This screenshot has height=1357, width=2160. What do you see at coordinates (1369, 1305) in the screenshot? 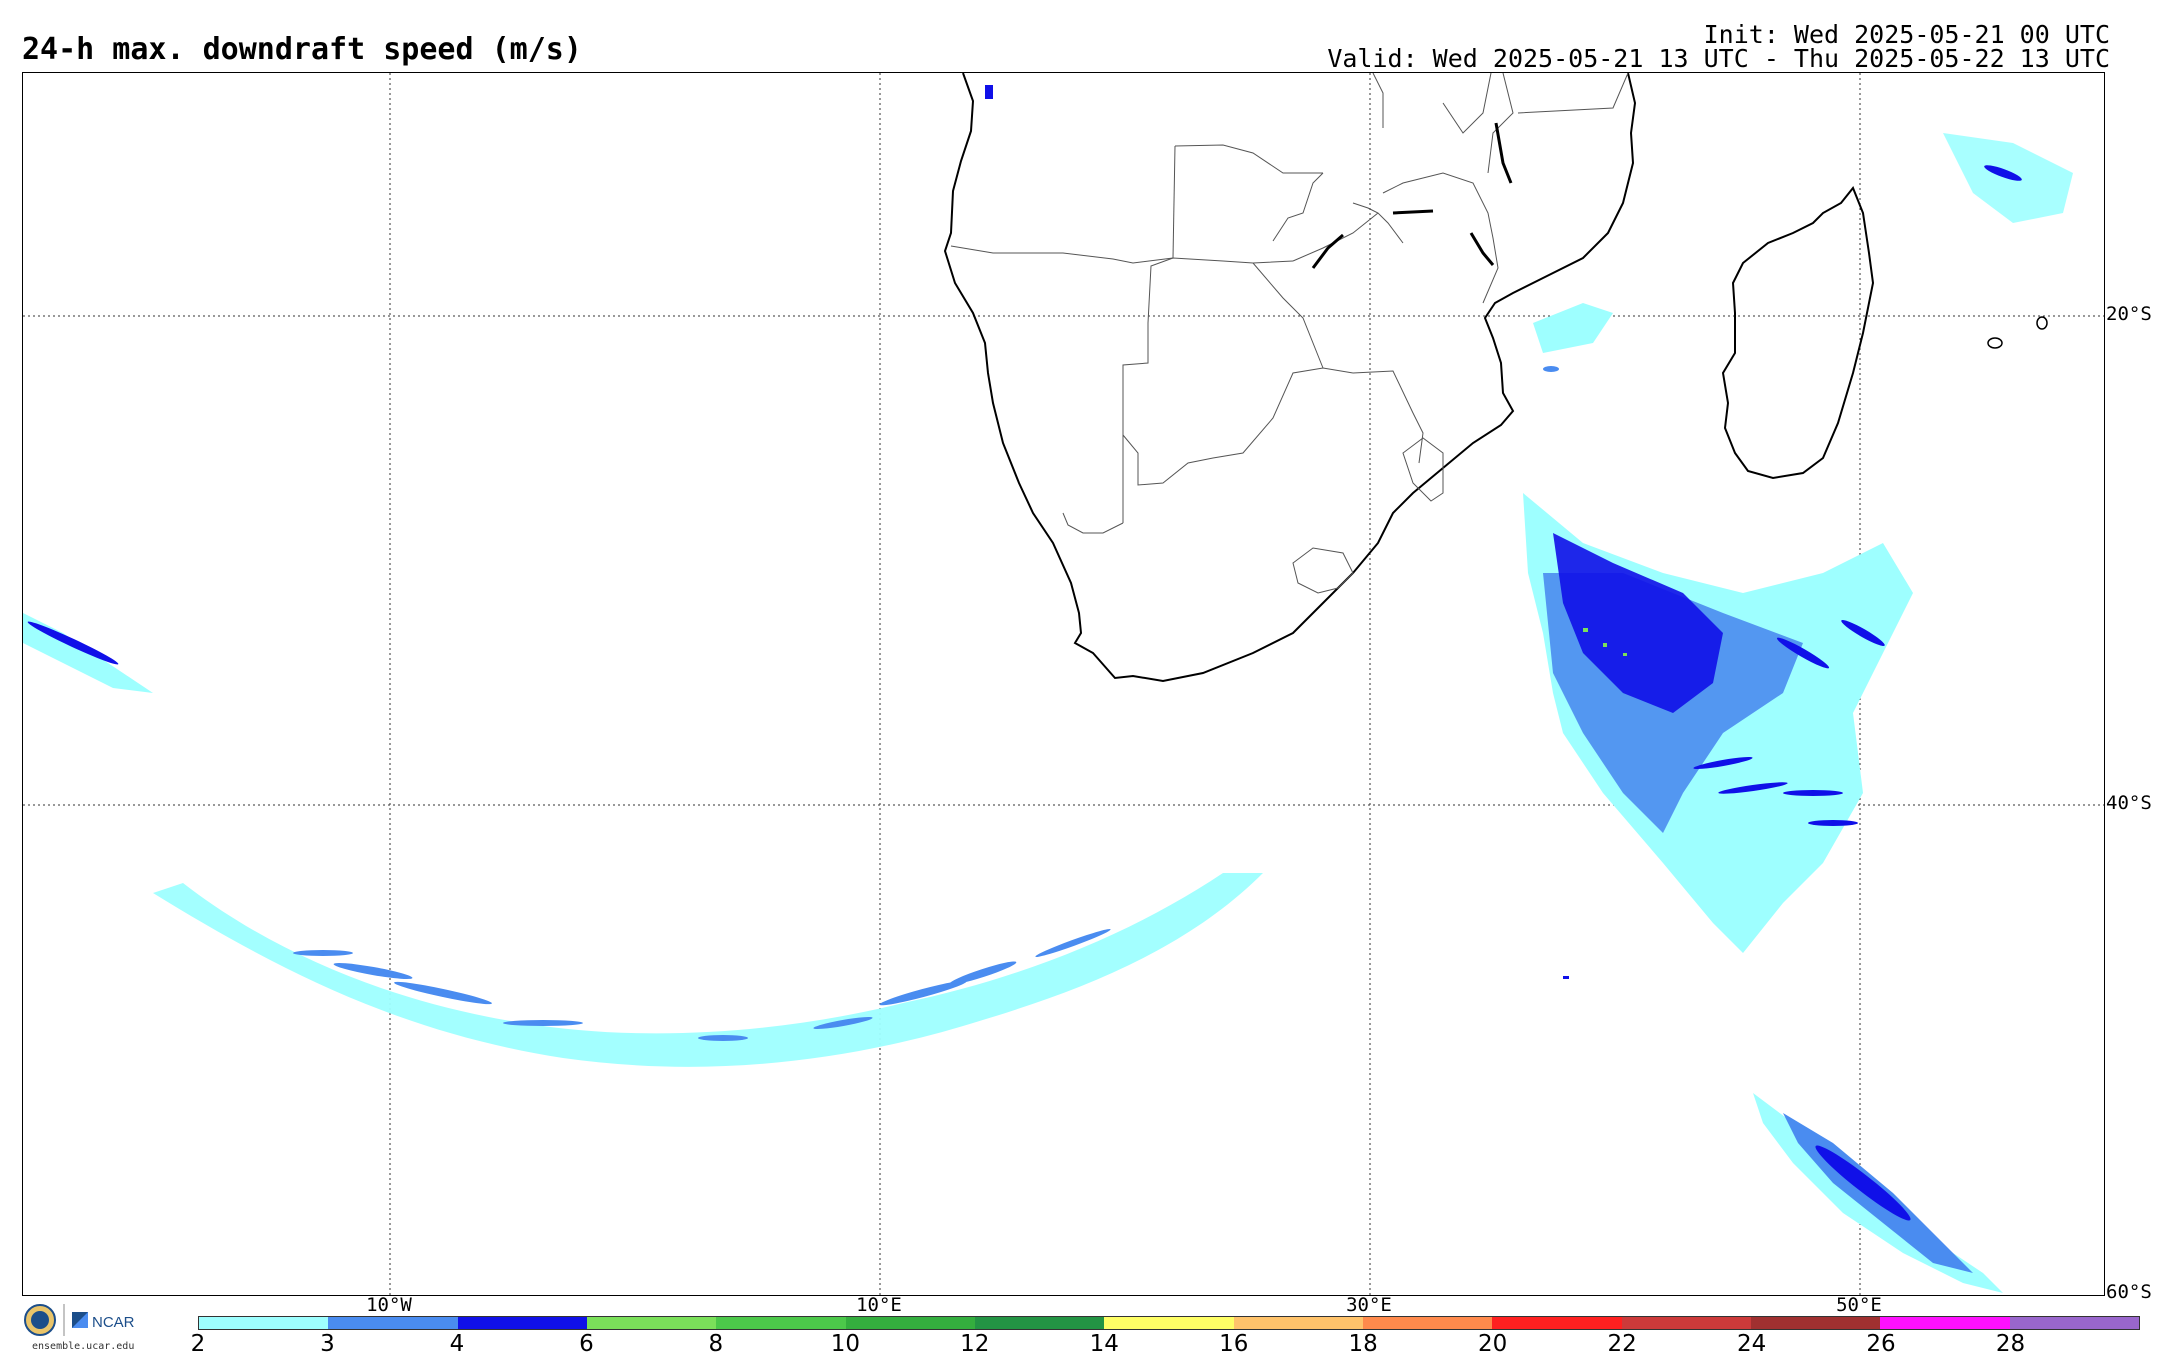
I see `lon-label-30e: 30°E` at bounding box center [1369, 1305].